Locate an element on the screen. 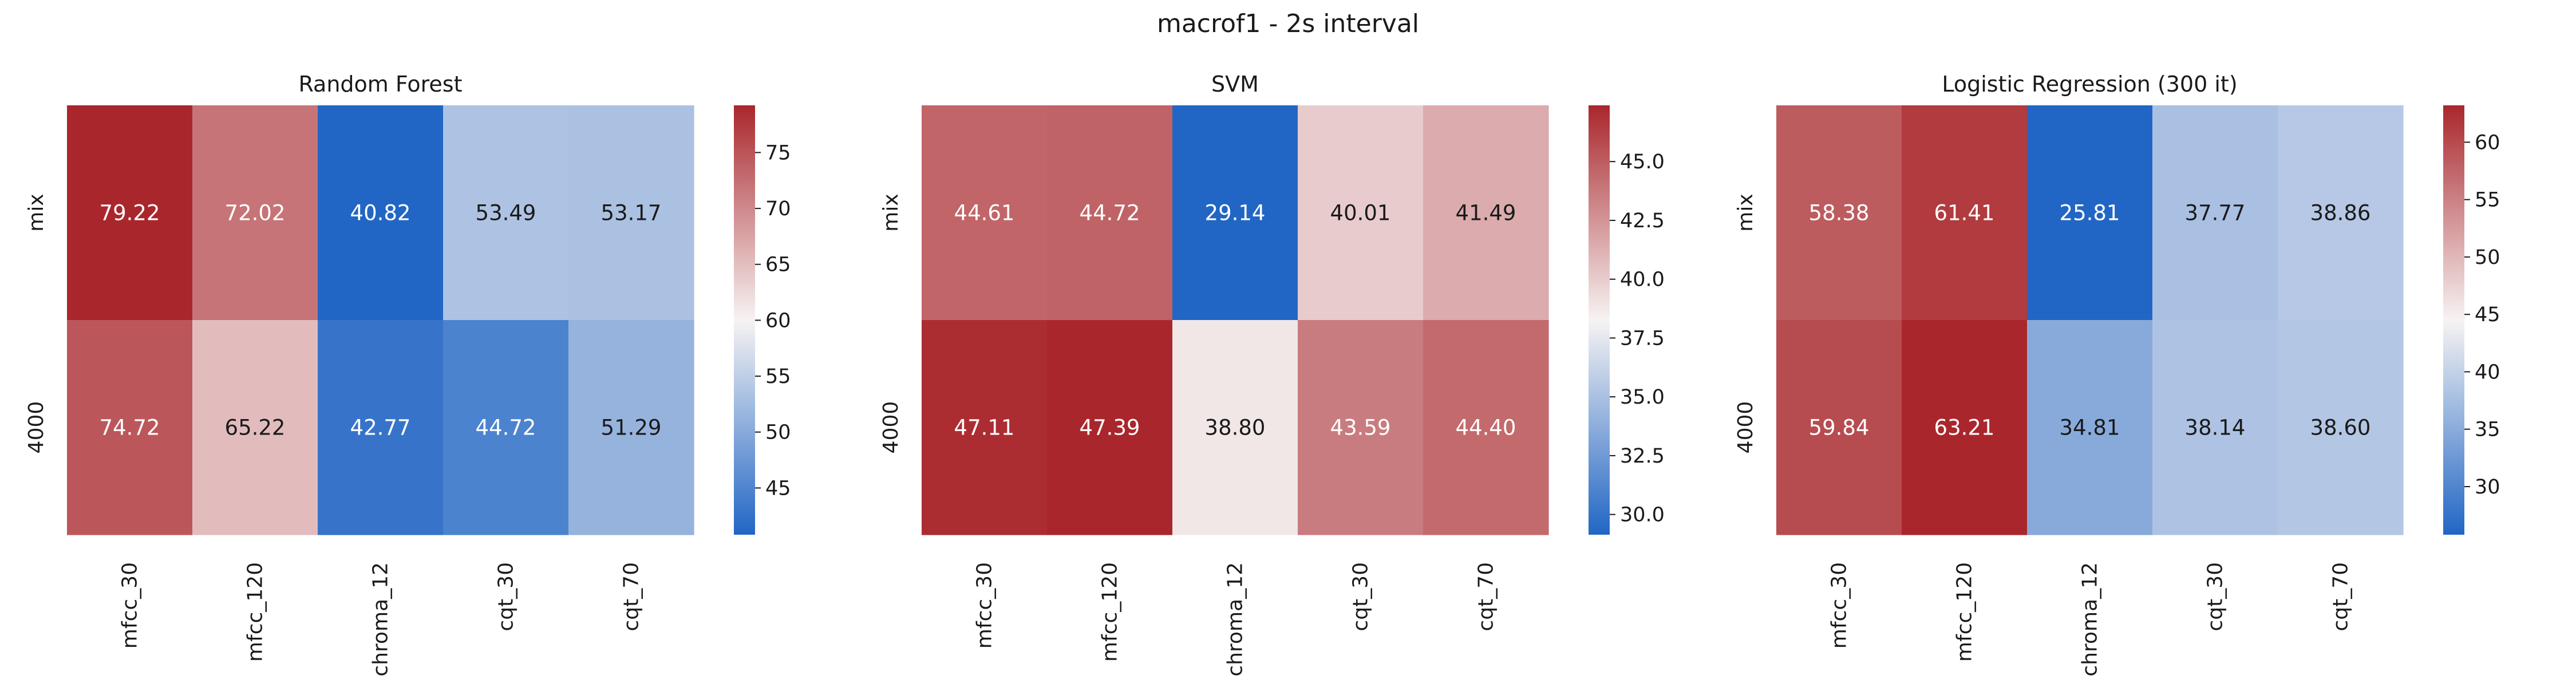  cell-value-label: 42.77 is located at coordinates (380, 428).